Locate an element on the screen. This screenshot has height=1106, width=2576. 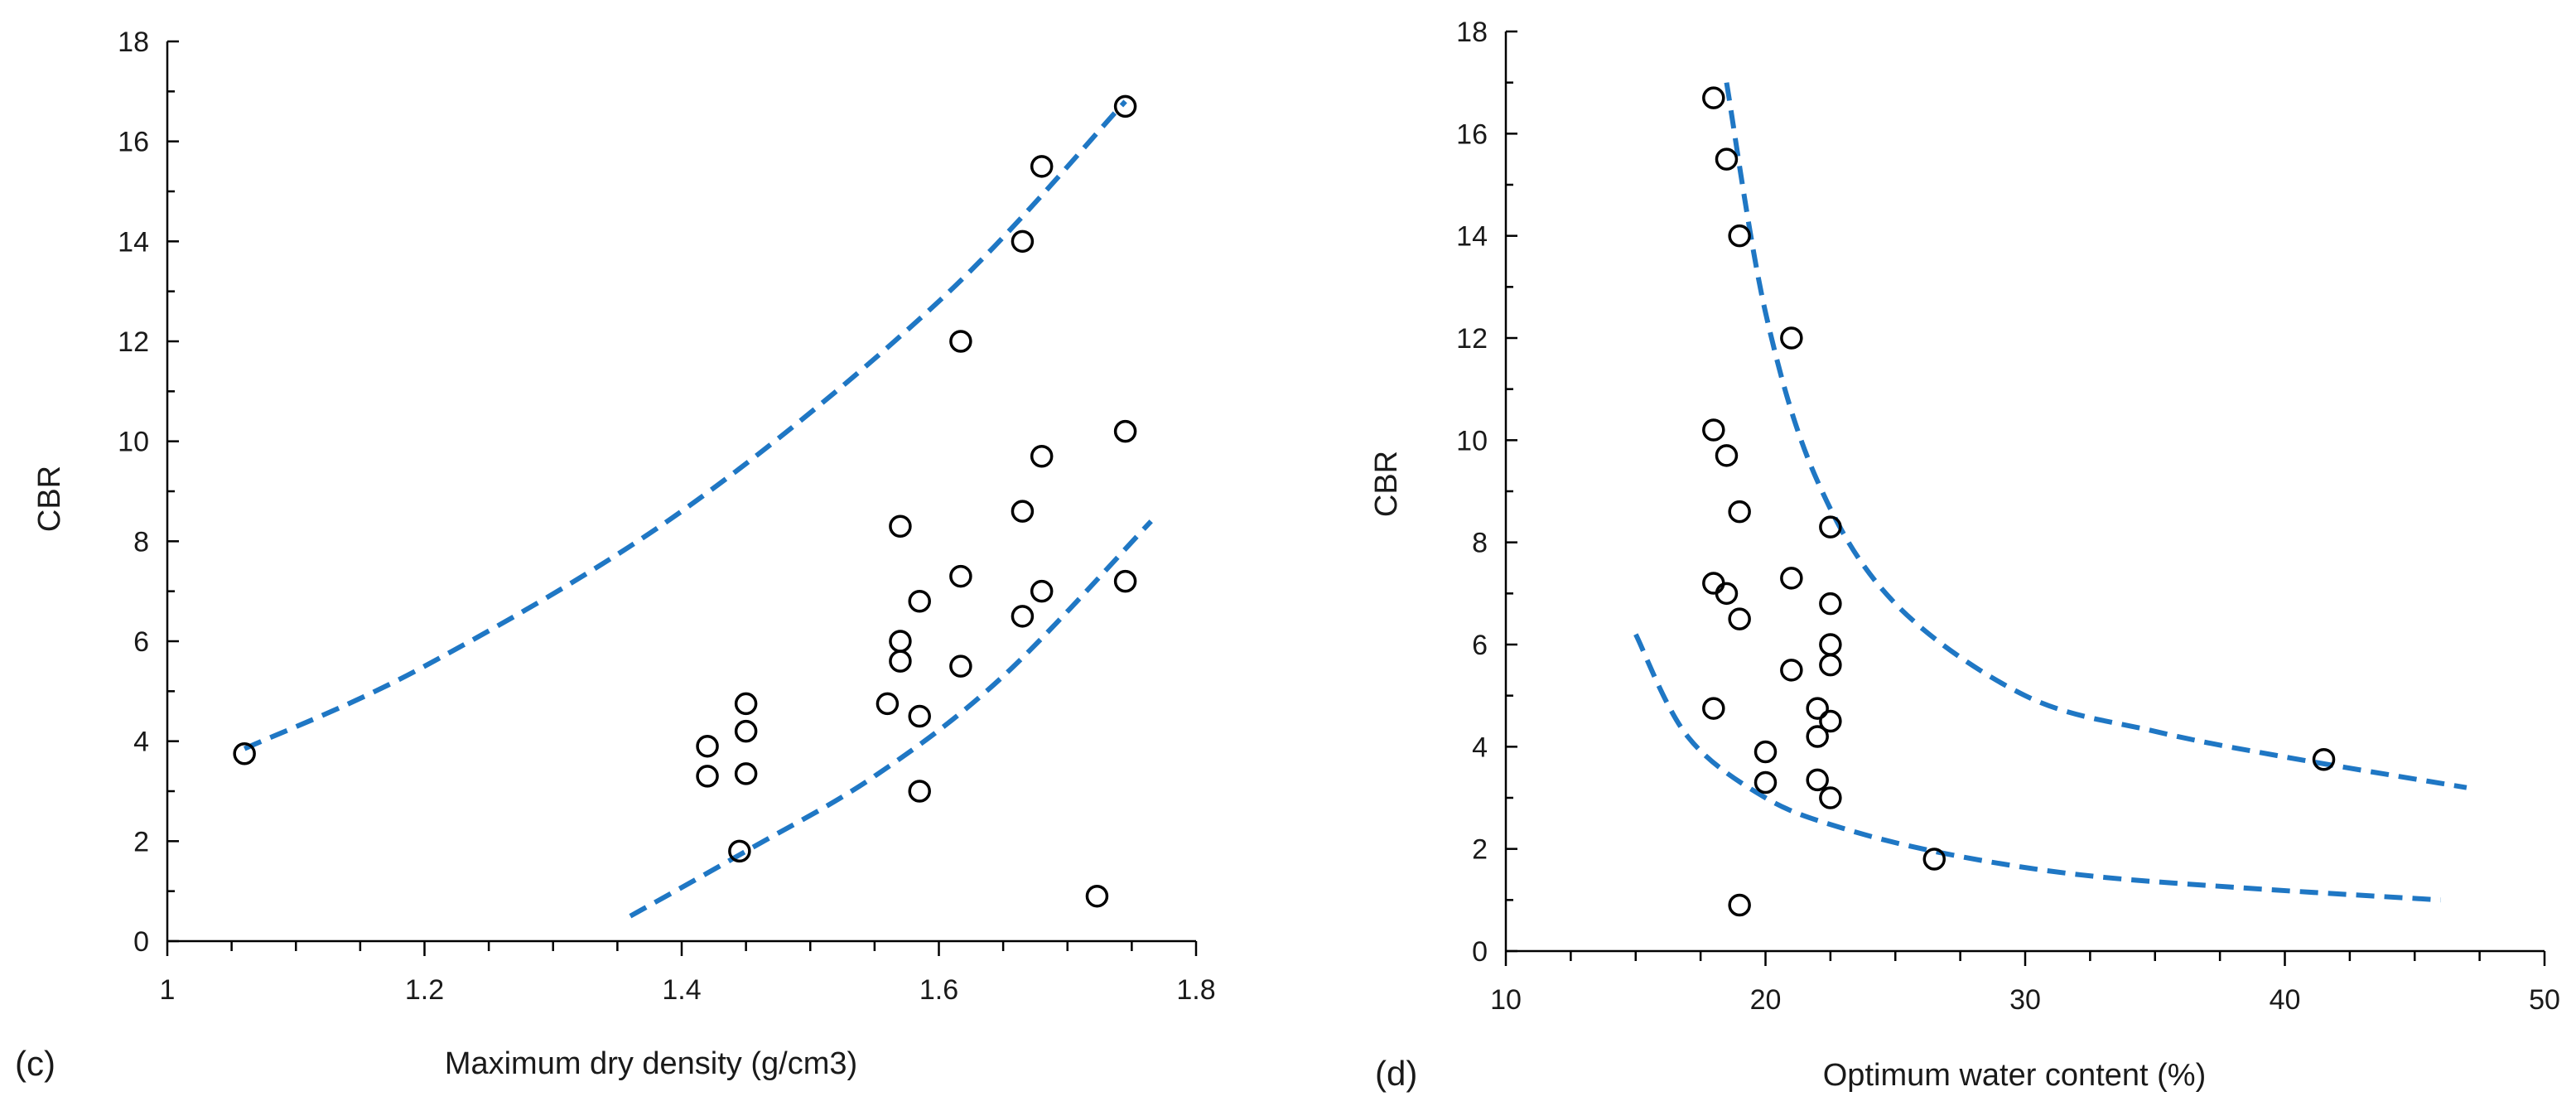
y-tick-label-c: 6 is located at coordinates (141, 642).